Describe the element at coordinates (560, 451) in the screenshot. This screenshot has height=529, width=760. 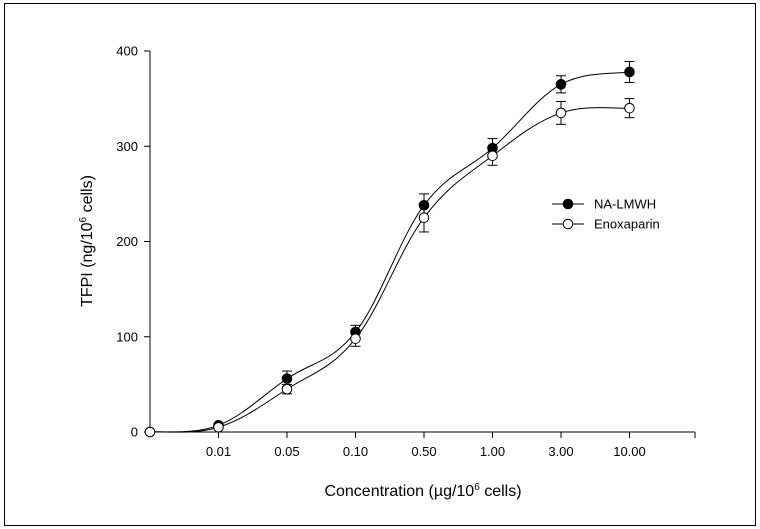
I see `x-tick-label: 3.00` at that location.